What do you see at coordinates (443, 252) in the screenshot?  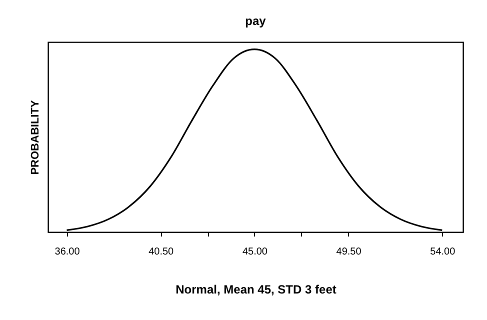 I see `x-tick-label: 54.00` at bounding box center [443, 252].